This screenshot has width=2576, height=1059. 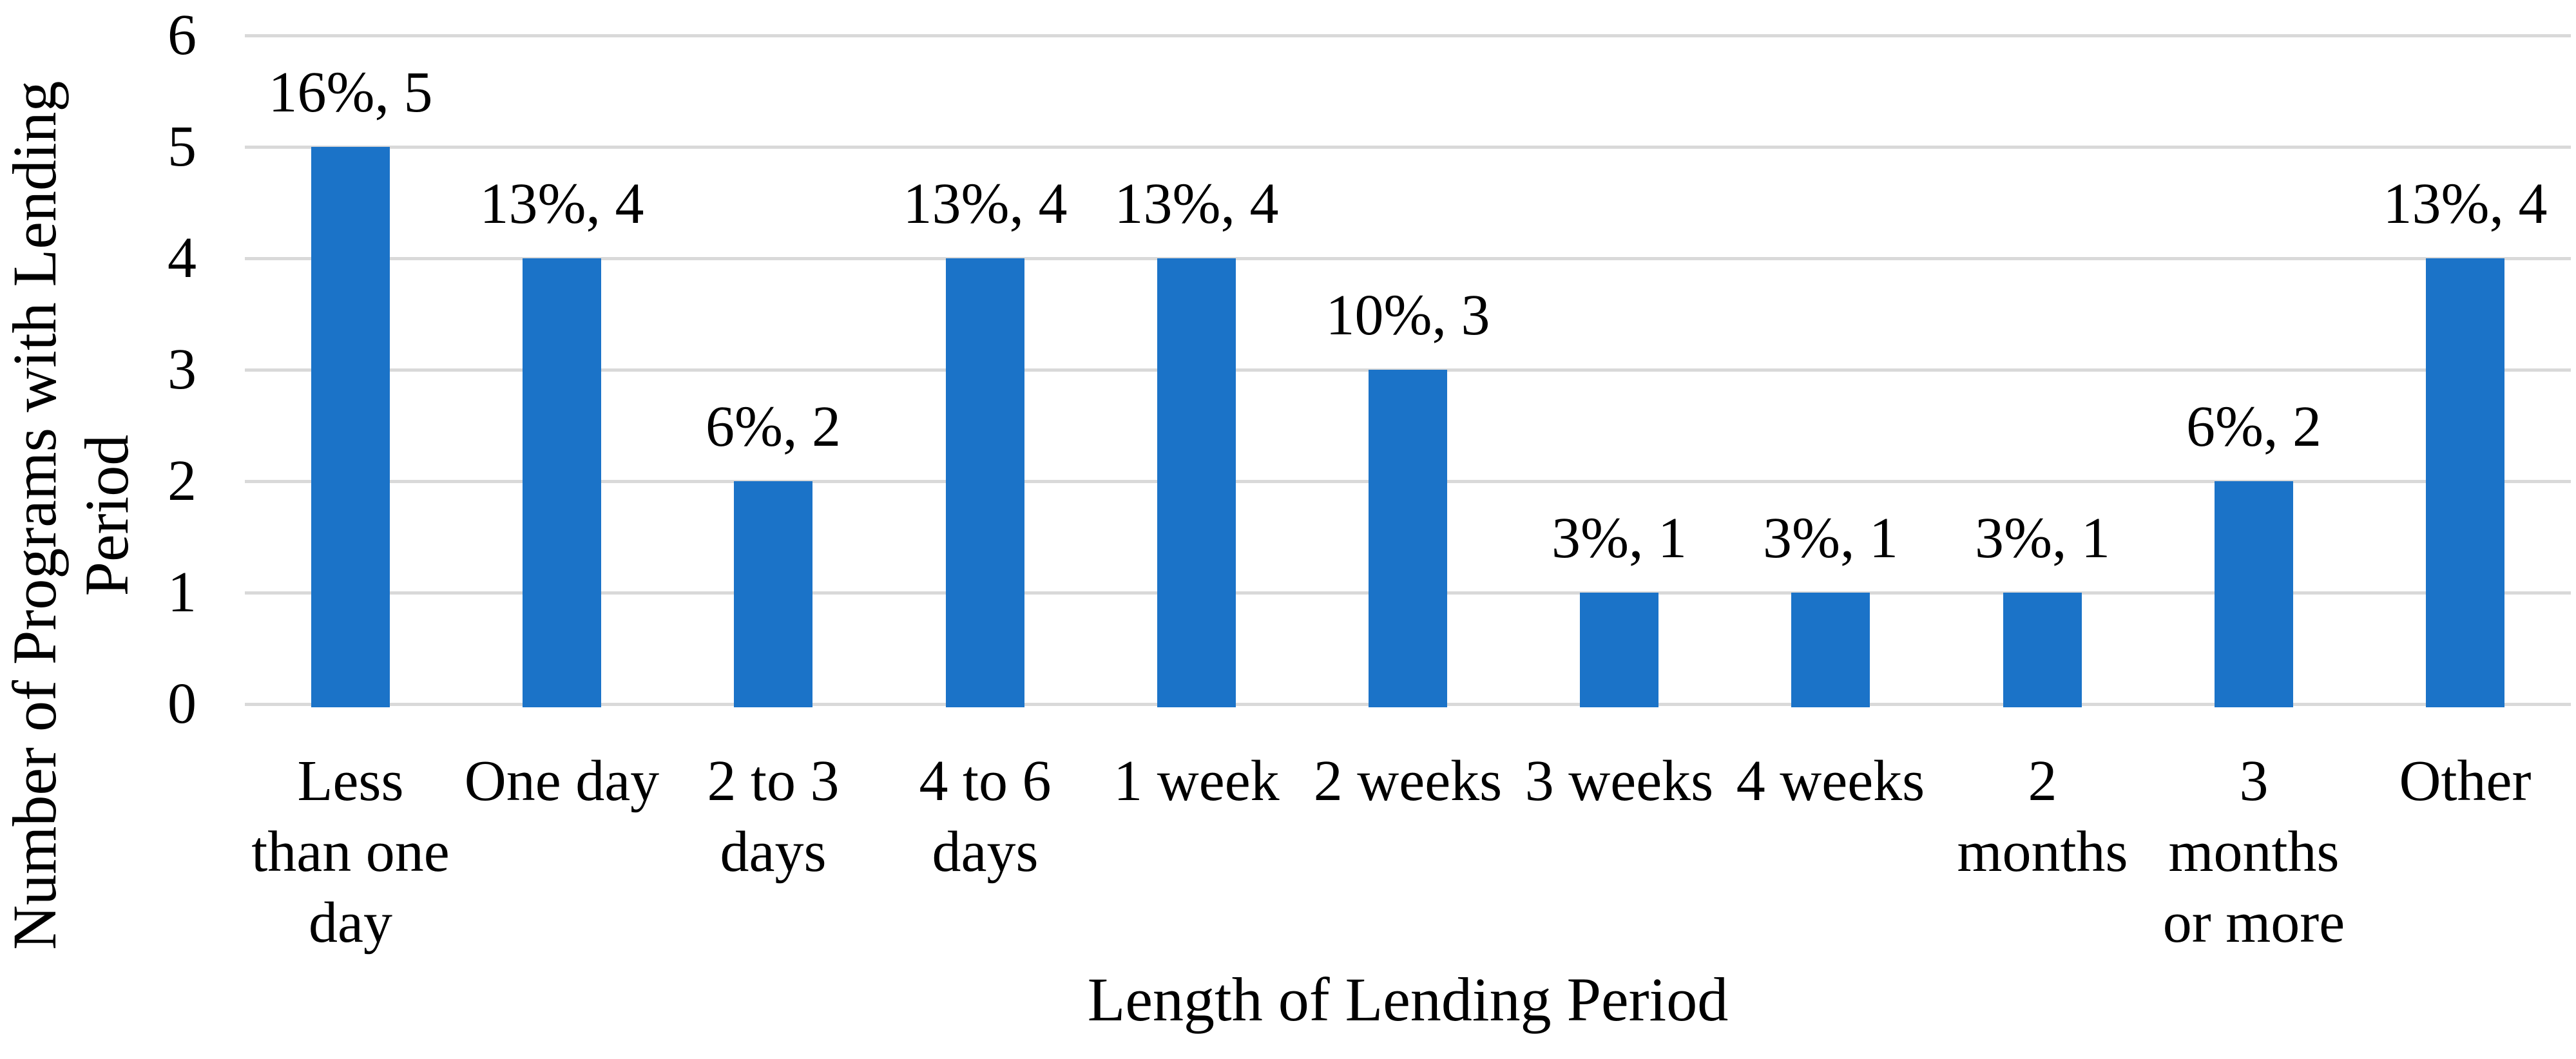 I want to click on x-category-label-2: One day, so click(x=562, y=781).